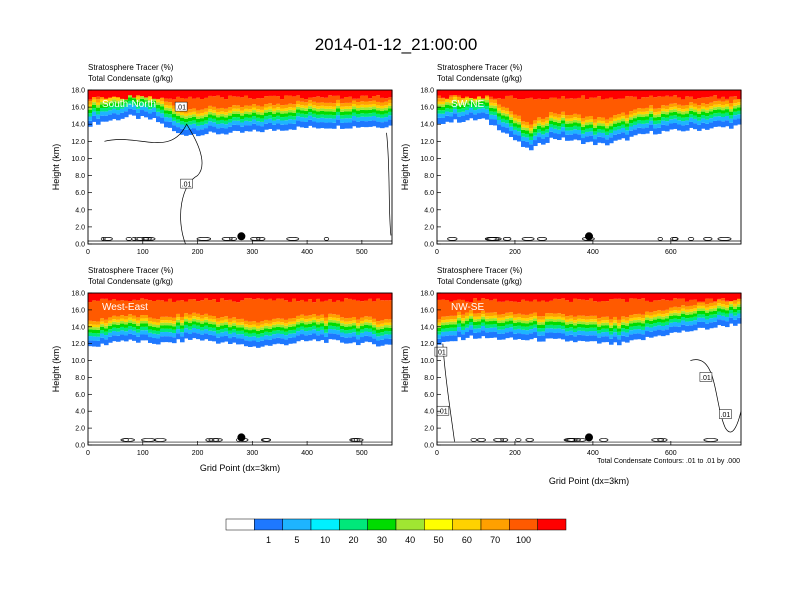 The height and width of the screenshot is (612, 792). Describe the element at coordinates (467, 104) in the screenshot. I see `panel-label: SW-NE` at that location.